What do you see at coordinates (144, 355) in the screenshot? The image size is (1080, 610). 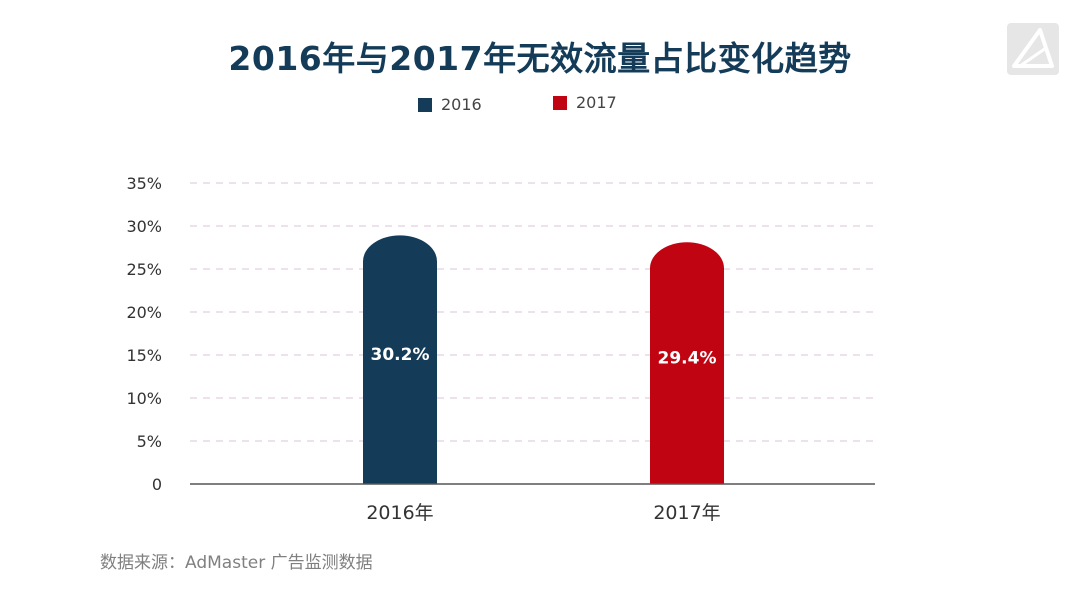 I see `y-tick-label: 15%` at bounding box center [144, 355].